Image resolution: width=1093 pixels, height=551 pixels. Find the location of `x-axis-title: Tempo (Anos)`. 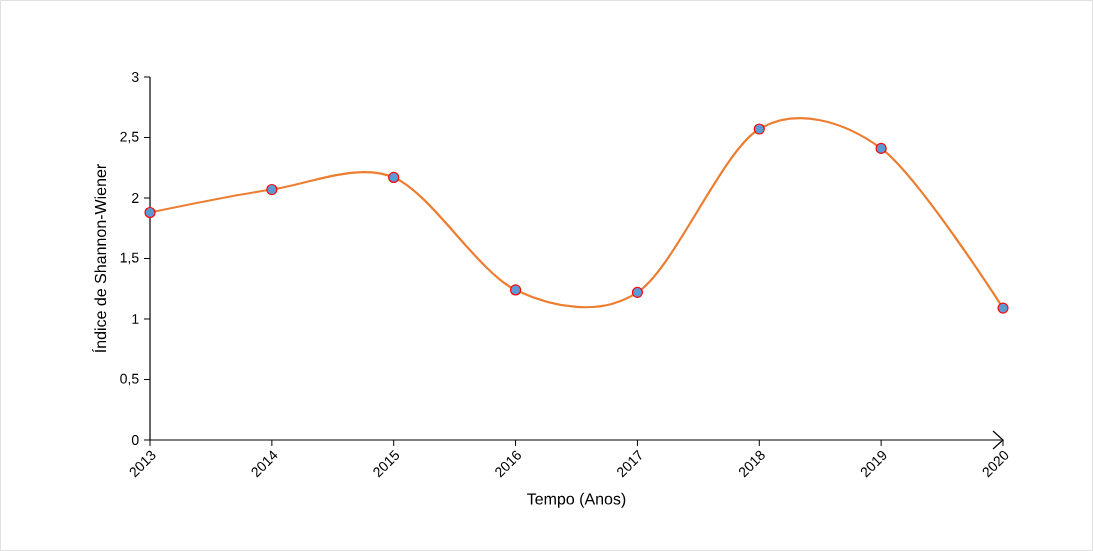

x-axis-title: Tempo (Anos) is located at coordinates (576, 500).